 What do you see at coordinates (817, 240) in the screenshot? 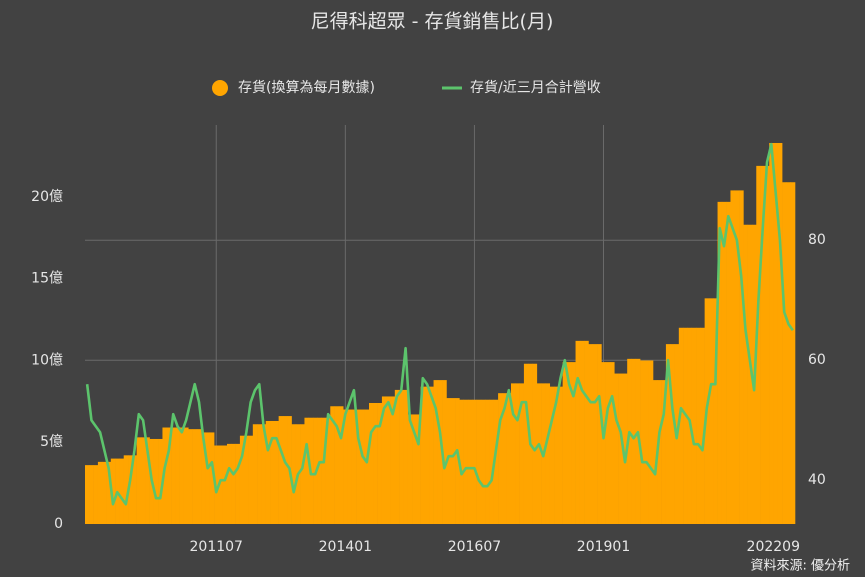
I see `y2-tick-label: 80` at bounding box center [817, 240].